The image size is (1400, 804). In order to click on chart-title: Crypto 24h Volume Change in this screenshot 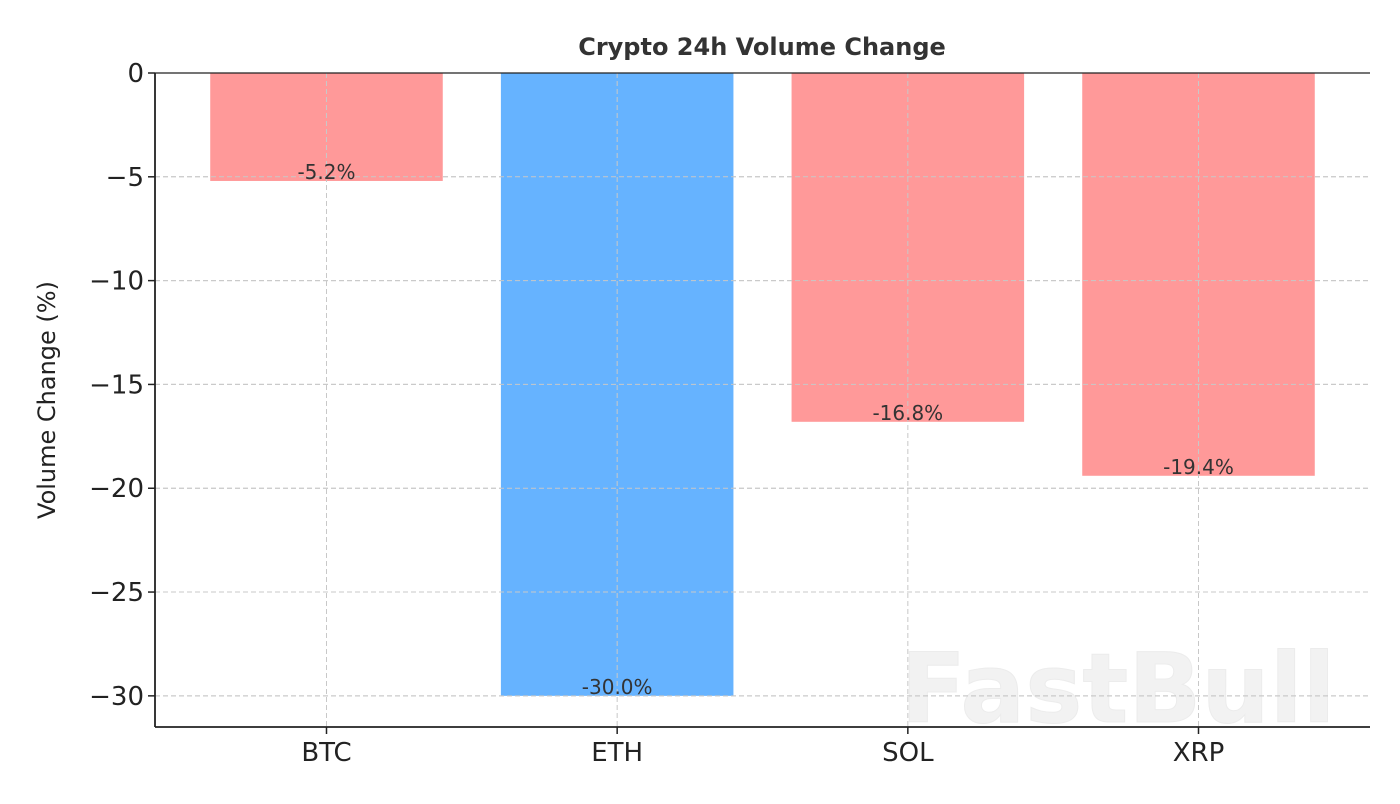, I will do `click(762, 47)`.